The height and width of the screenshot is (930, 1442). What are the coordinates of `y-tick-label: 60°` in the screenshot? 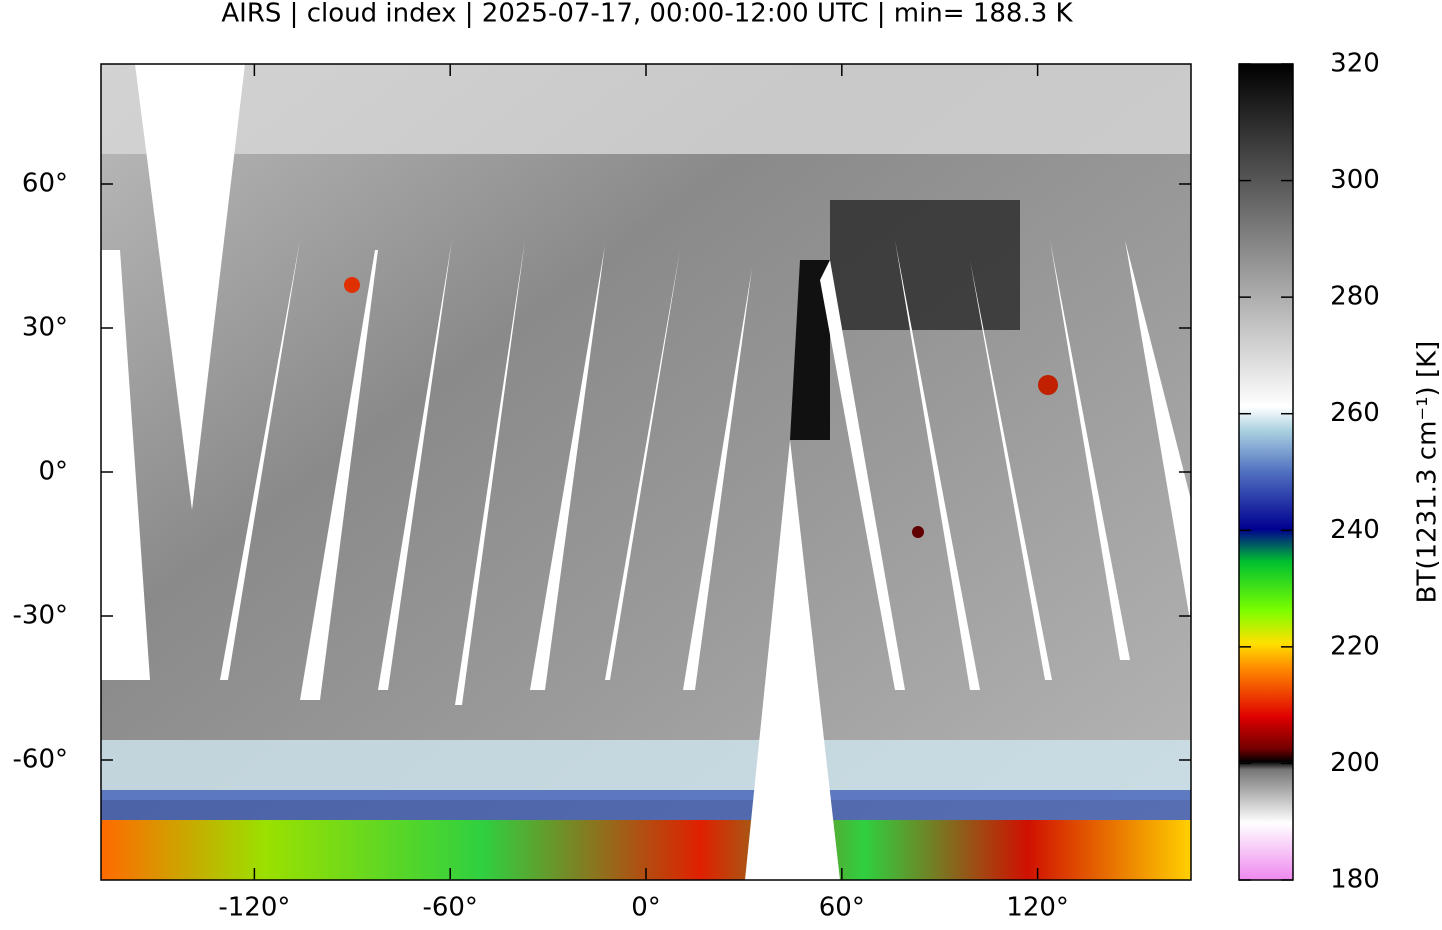 It's located at (45, 184).